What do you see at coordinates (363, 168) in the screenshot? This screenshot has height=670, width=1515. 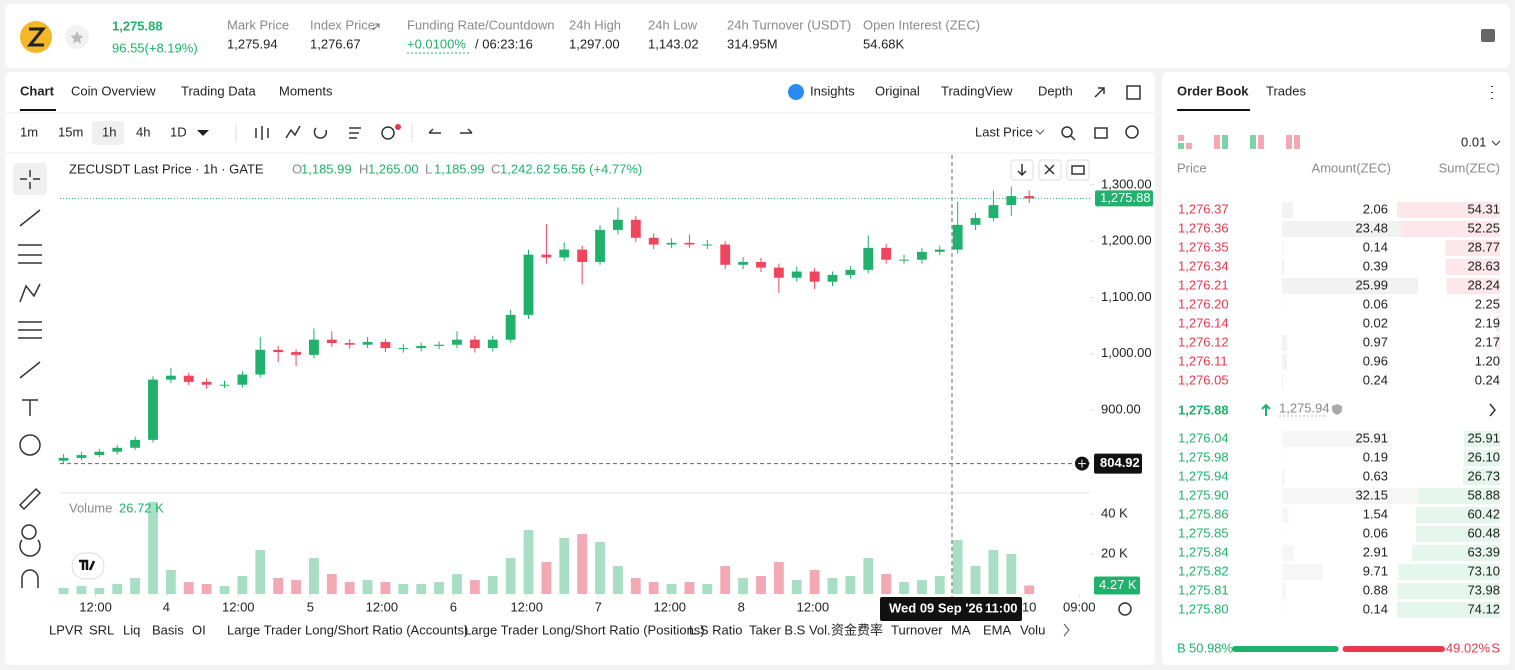 I see `legend-key: H` at bounding box center [363, 168].